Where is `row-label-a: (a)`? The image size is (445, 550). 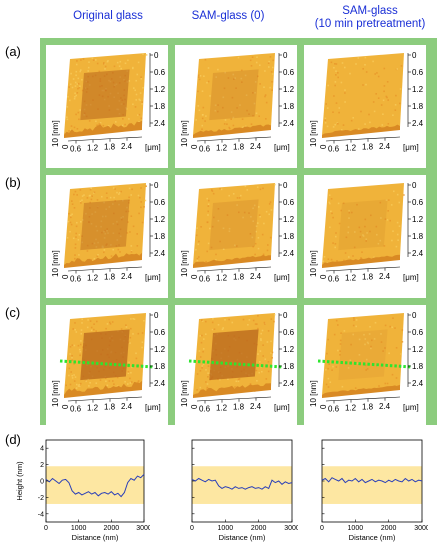
row-label-a: (a) is located at coordinates (13, 51).